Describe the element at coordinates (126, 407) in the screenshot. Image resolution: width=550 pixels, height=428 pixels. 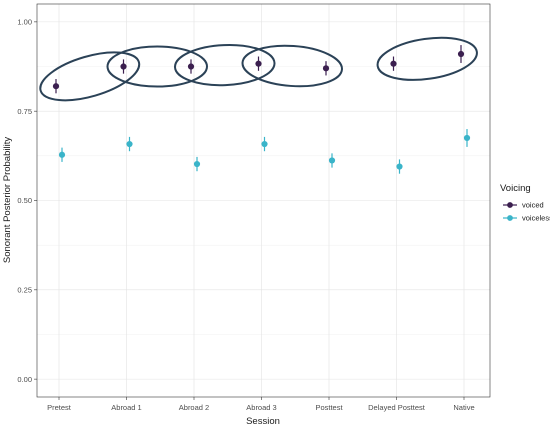
I see `x-tick-label: Abroad 1` at that location.